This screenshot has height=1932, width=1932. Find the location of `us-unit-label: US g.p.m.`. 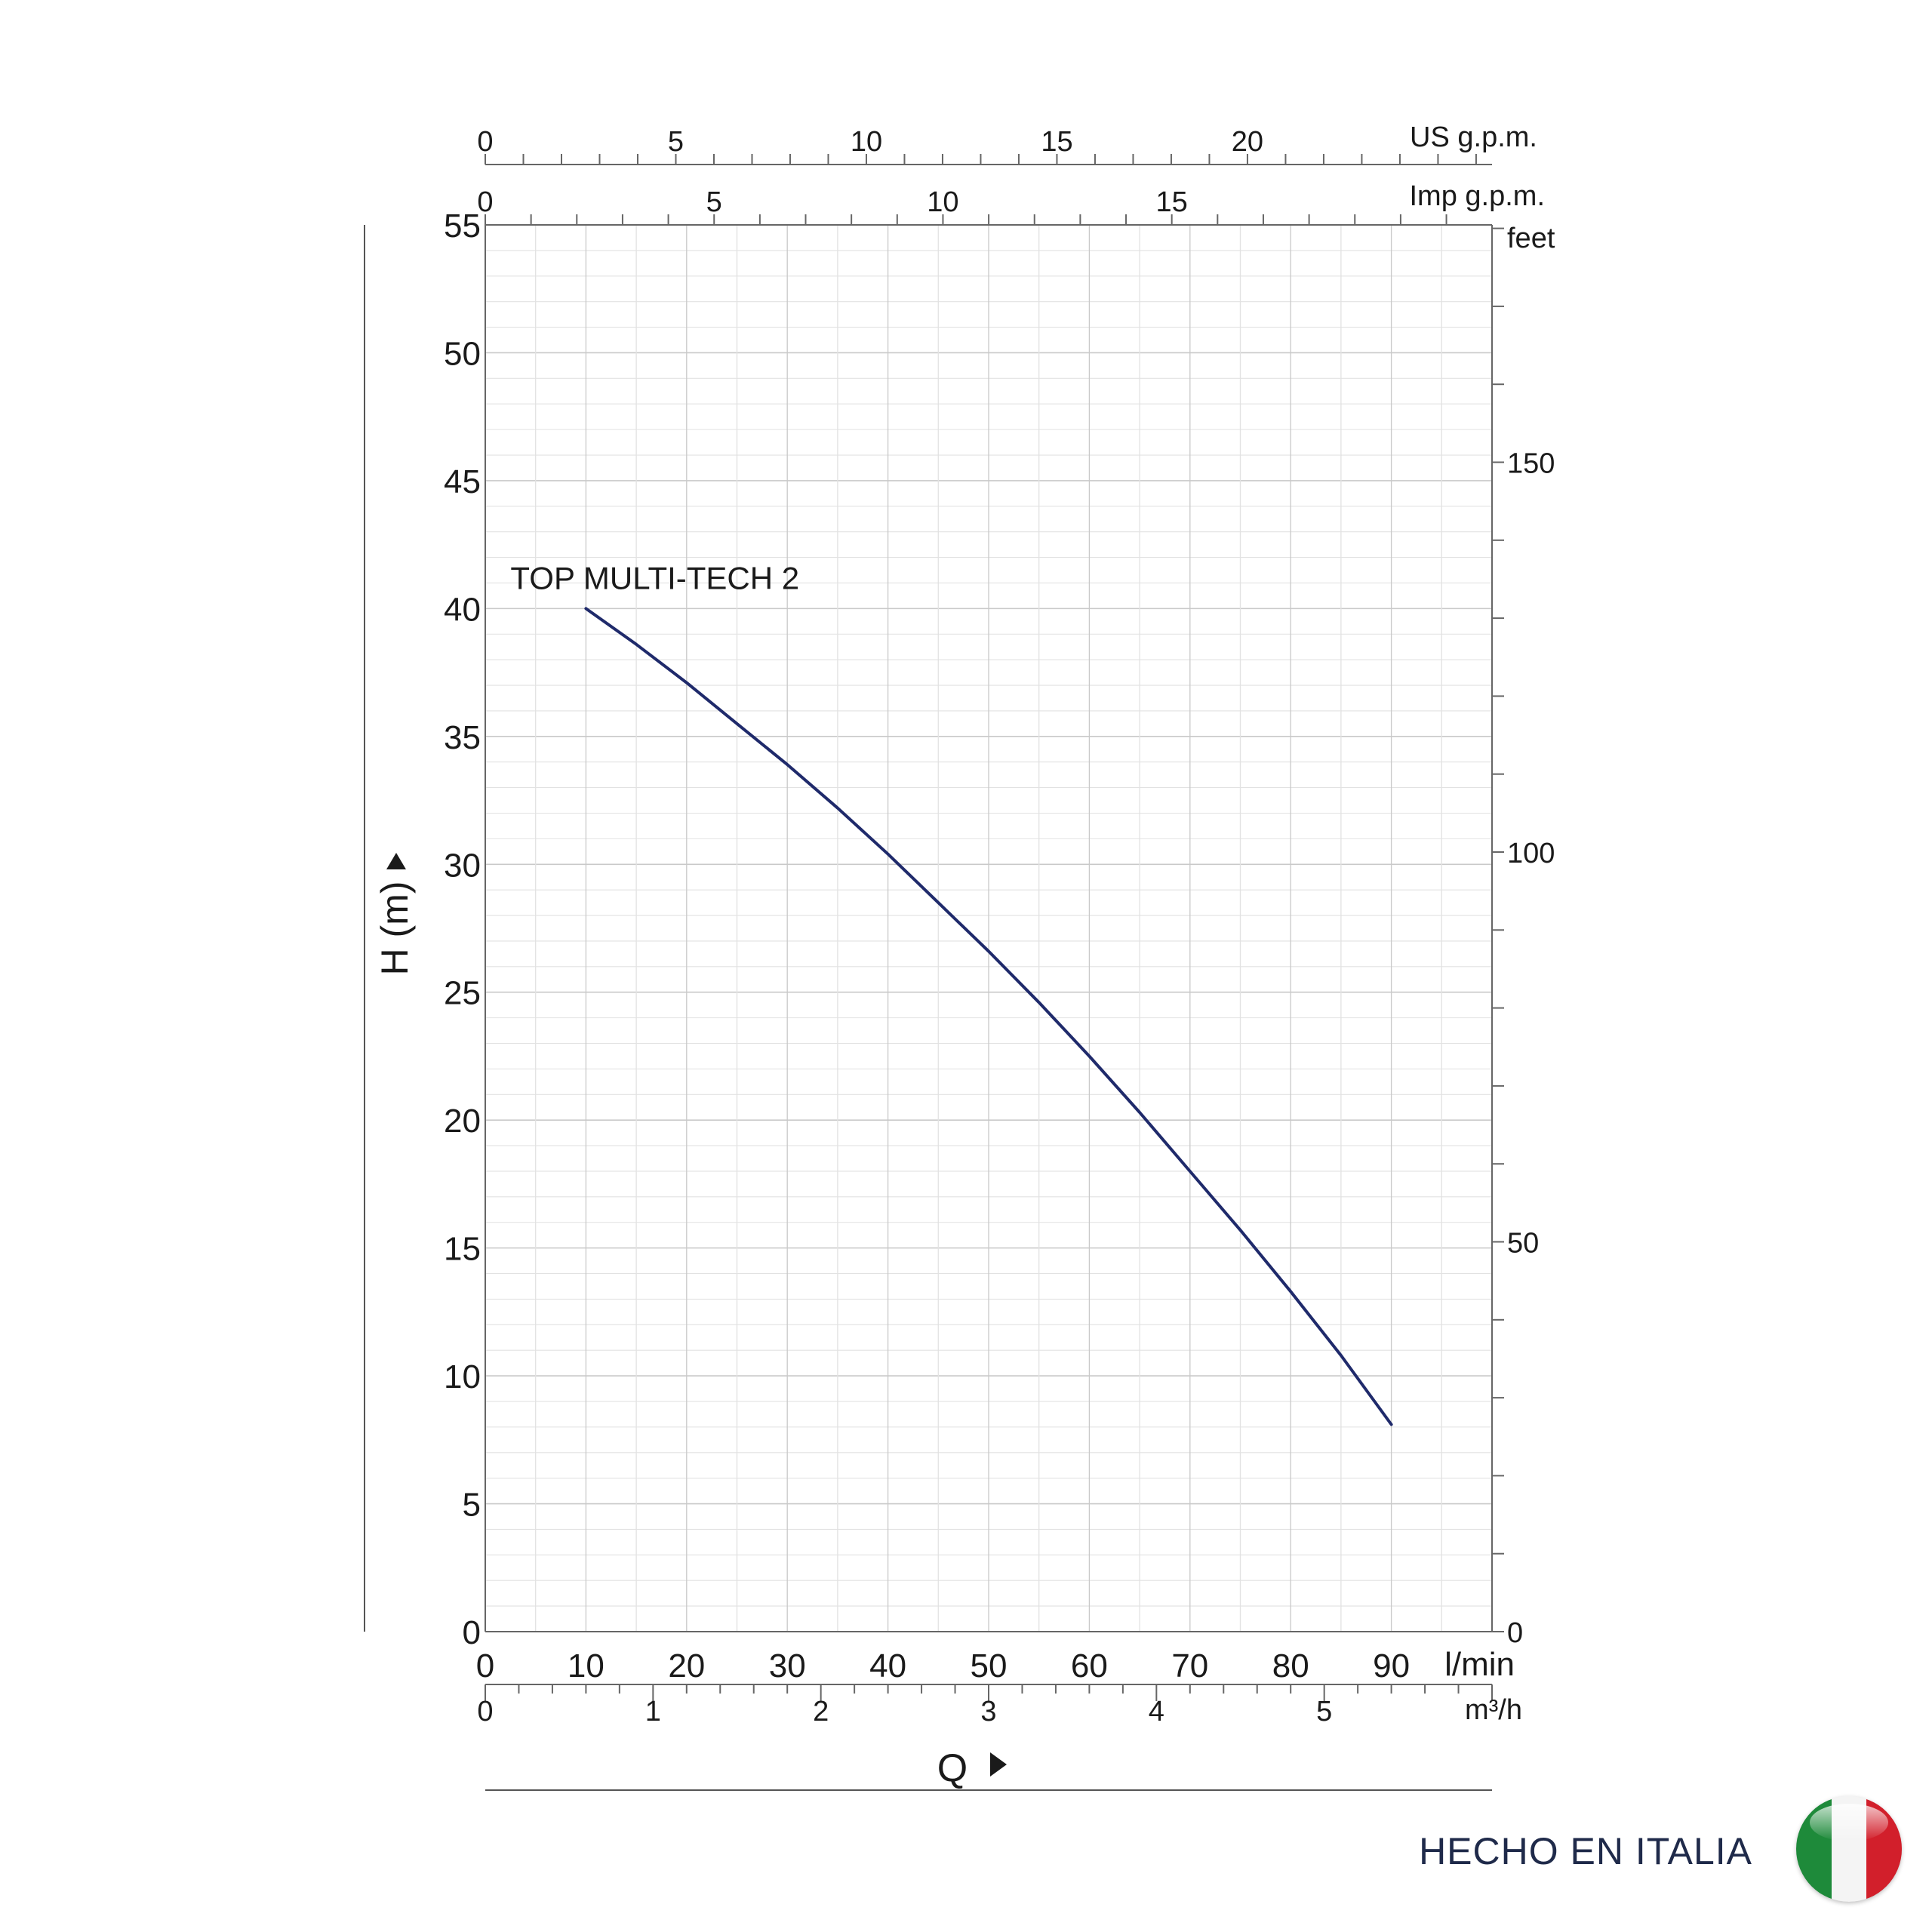

us-unit-label: US g.p.m. is located at coordinates (1473, 137).